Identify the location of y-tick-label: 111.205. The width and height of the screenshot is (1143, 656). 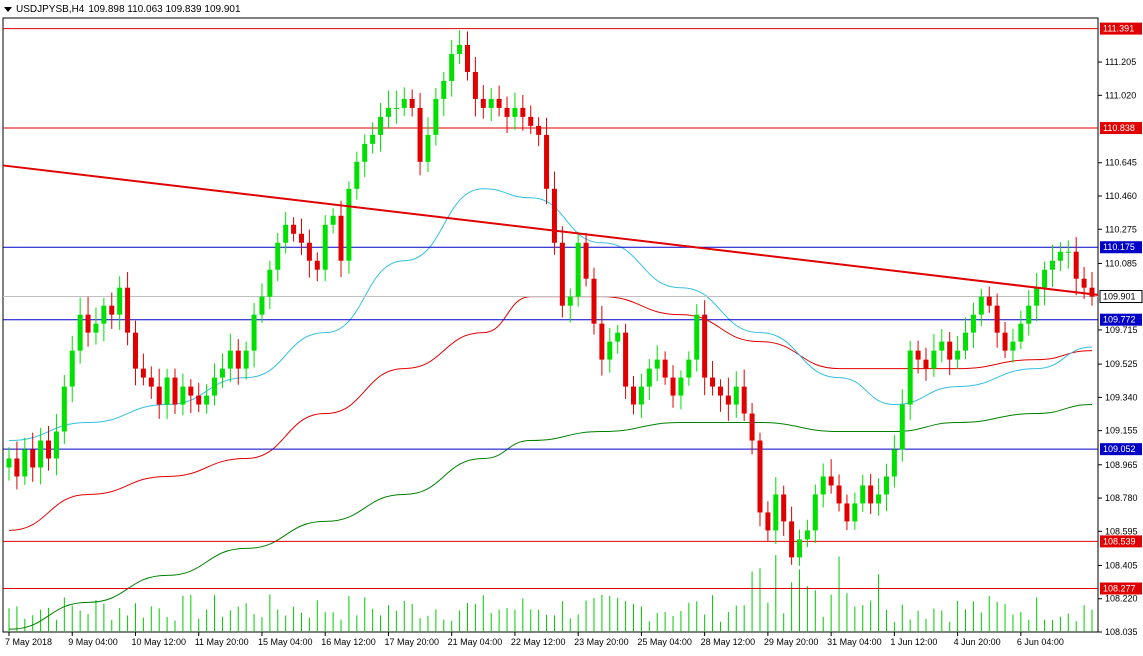
(1120, 62).